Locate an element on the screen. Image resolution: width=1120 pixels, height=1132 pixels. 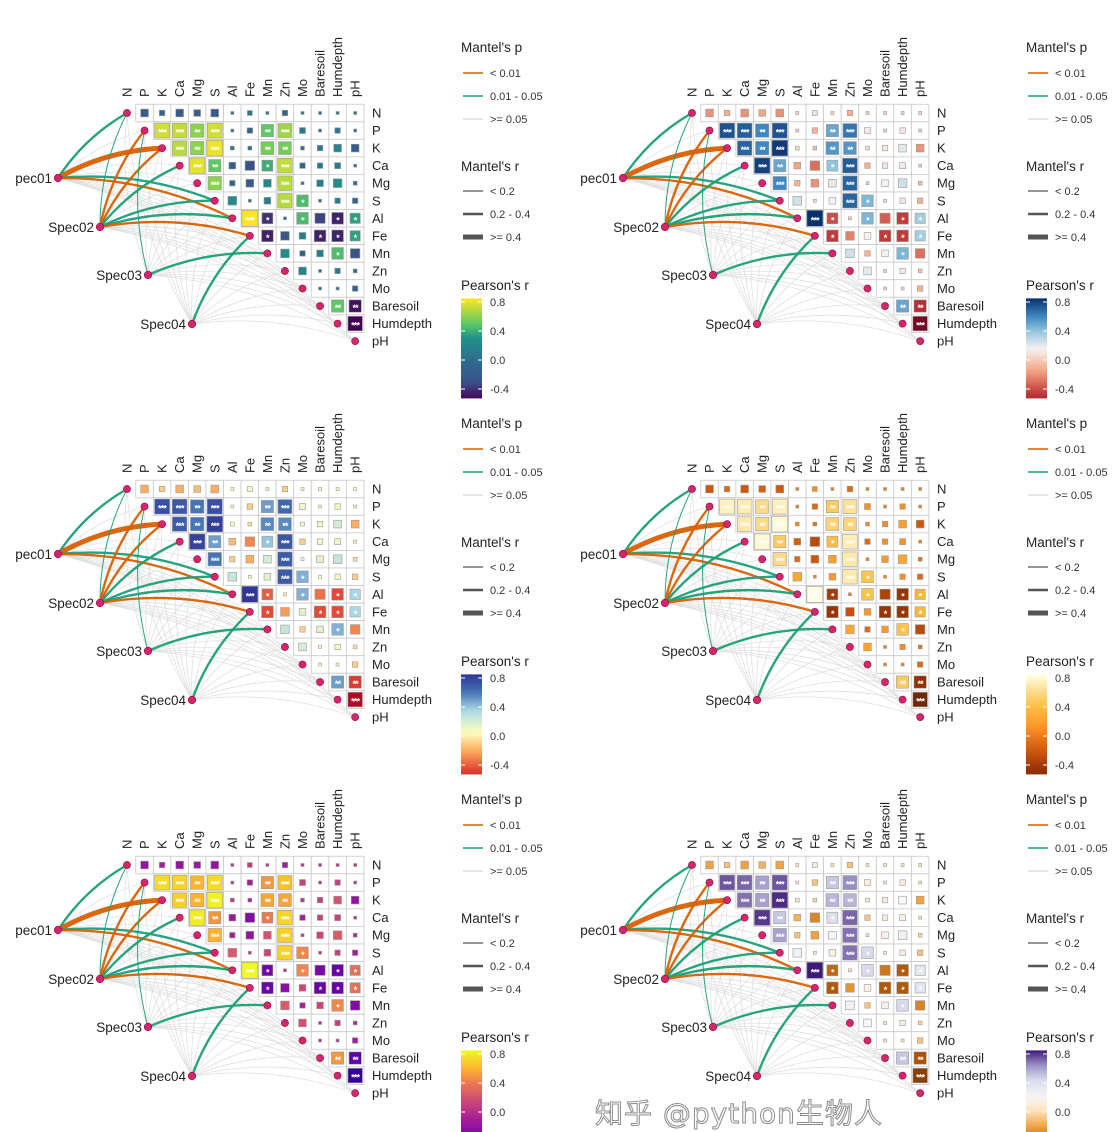
species-label: Spec03 is located at coordinates (684, 275).